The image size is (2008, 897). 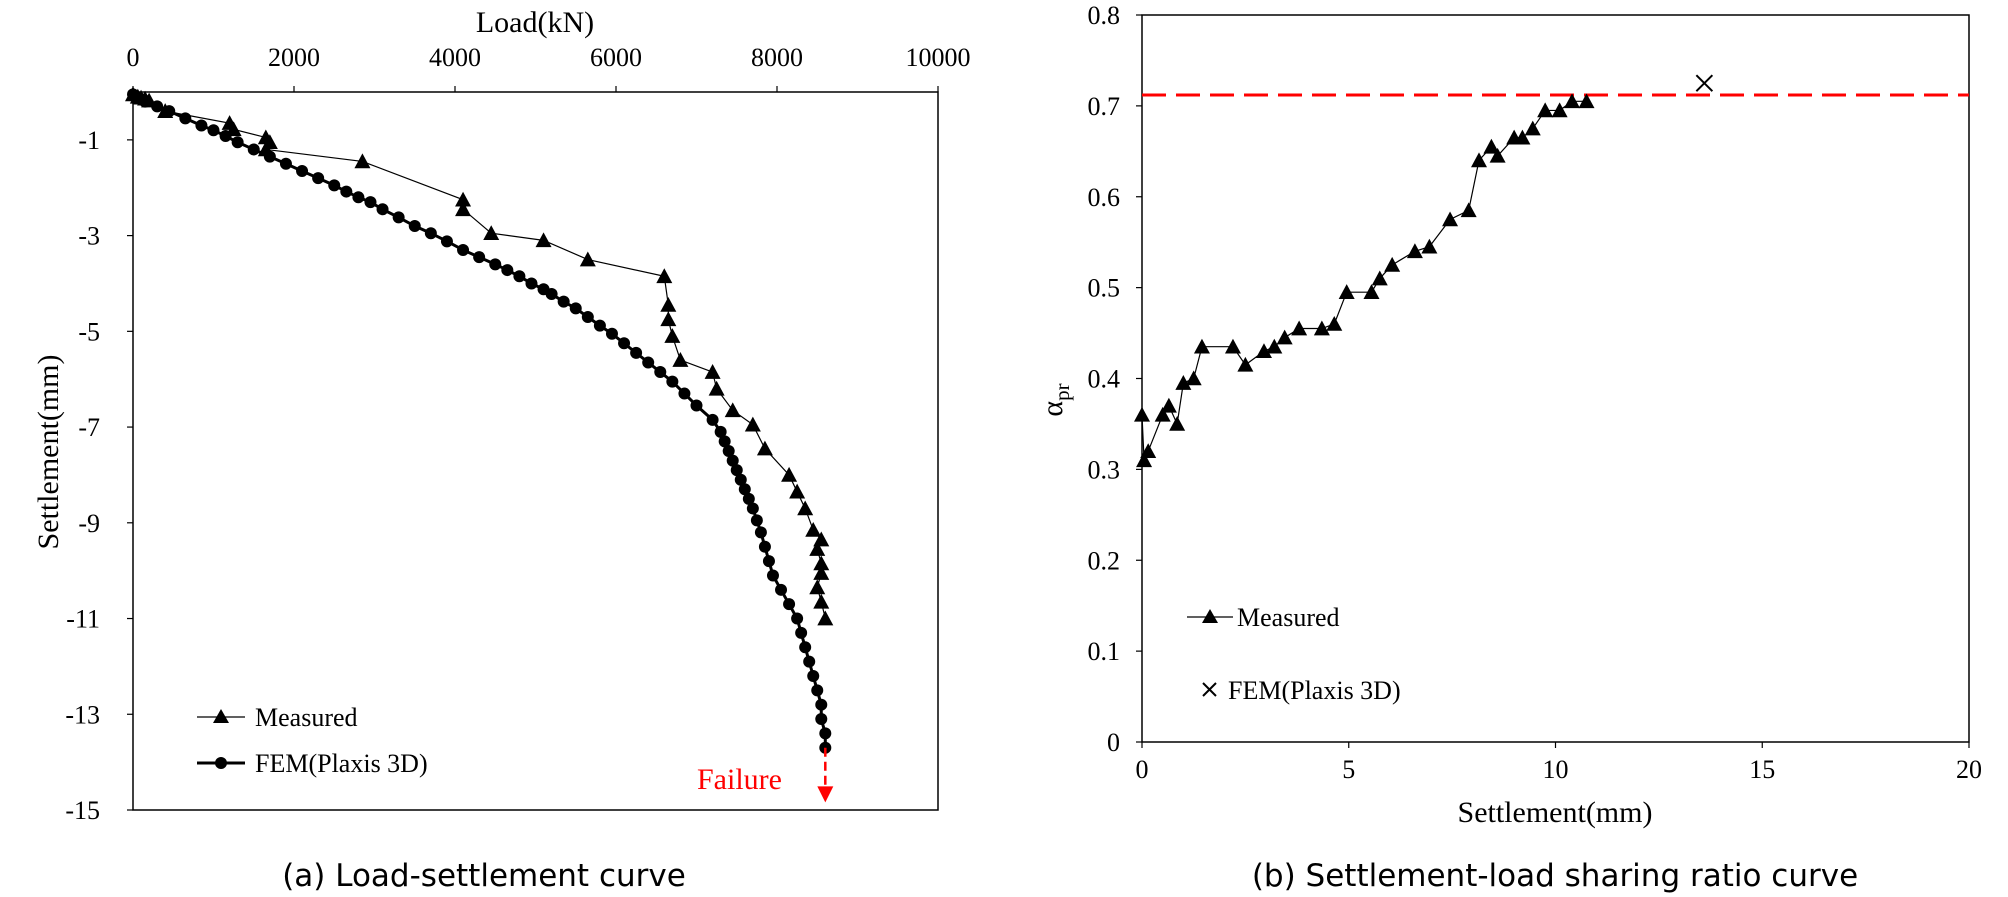 What do you see at coordinates (277, 717) in the screenshot?
I see `chart-a-legend-item-measured: Measured` at bounding box center [277, 717].